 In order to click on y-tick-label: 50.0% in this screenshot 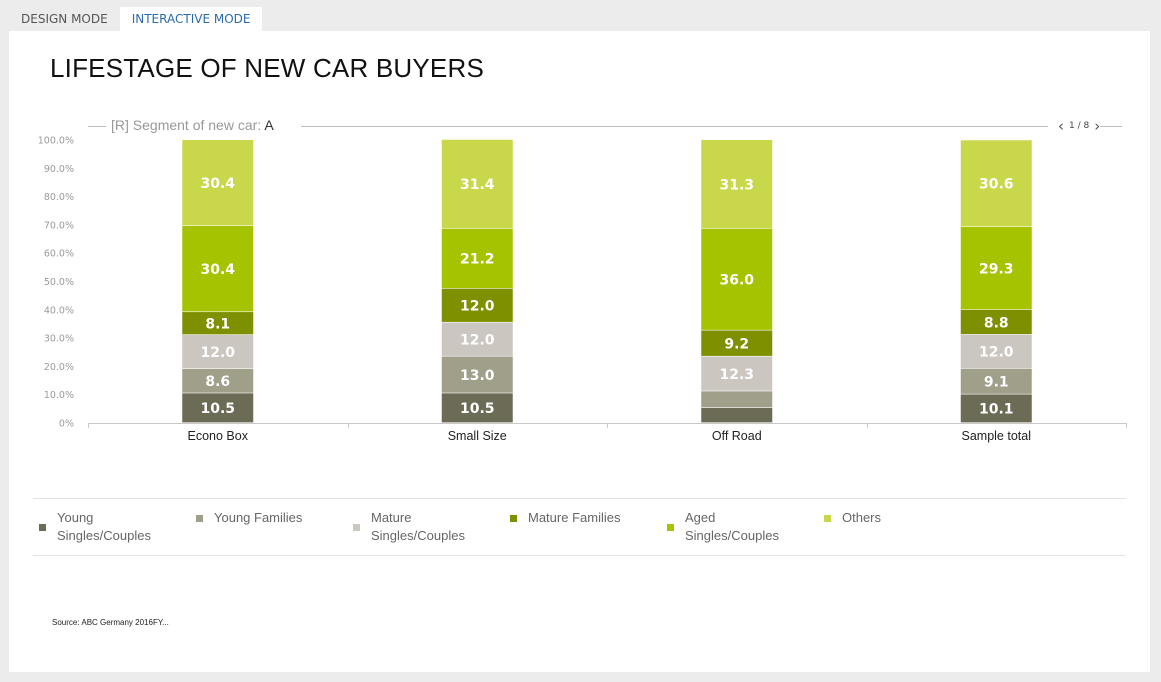, I will do `click(59, 282)`.